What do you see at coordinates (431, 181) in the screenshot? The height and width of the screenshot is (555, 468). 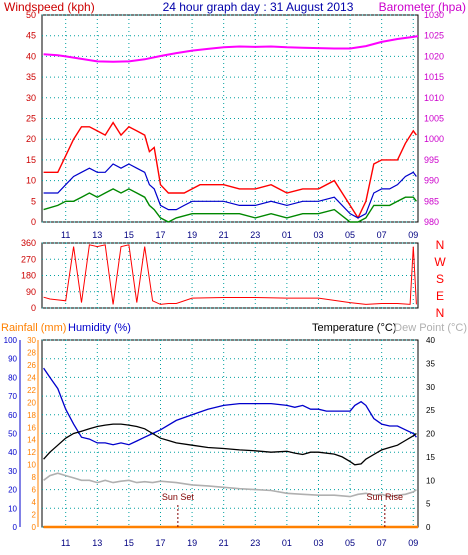 I see `barometer-ytick-2: 990` at bounding box center [431, 181].